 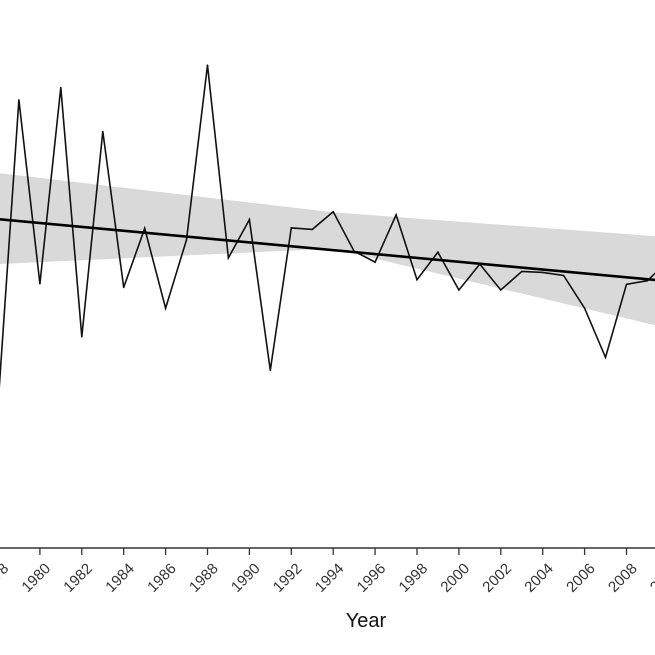 I want to click on x-tick-label-1982: 1982, so click(x=78, y=578).